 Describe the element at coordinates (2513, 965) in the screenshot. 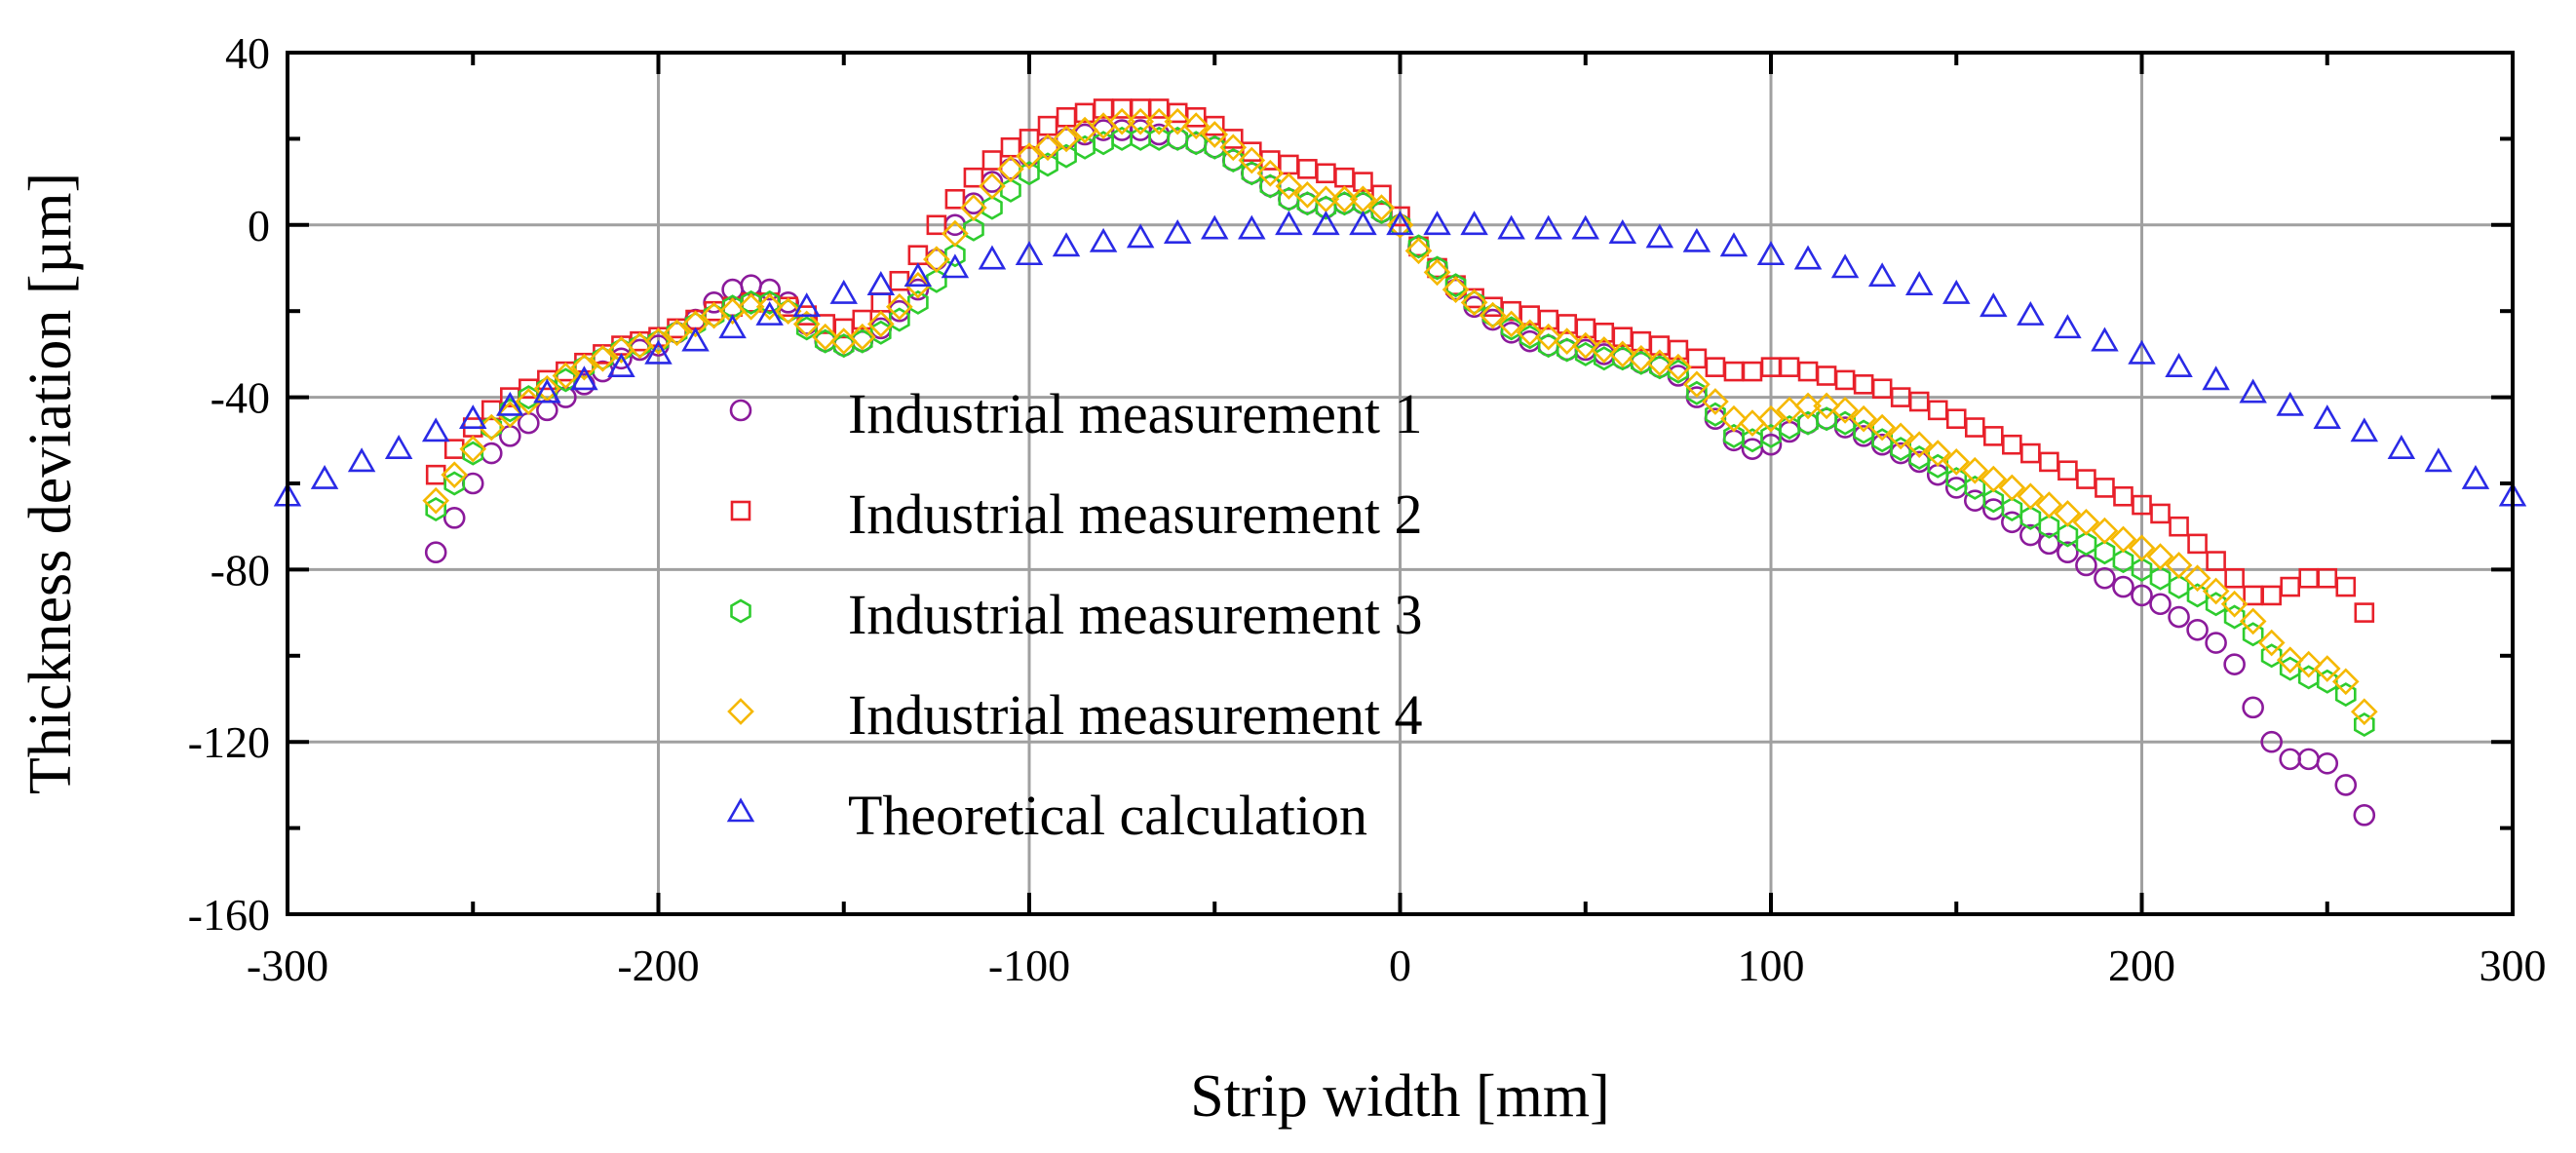

I see `x-tick-label: 300` at that location.